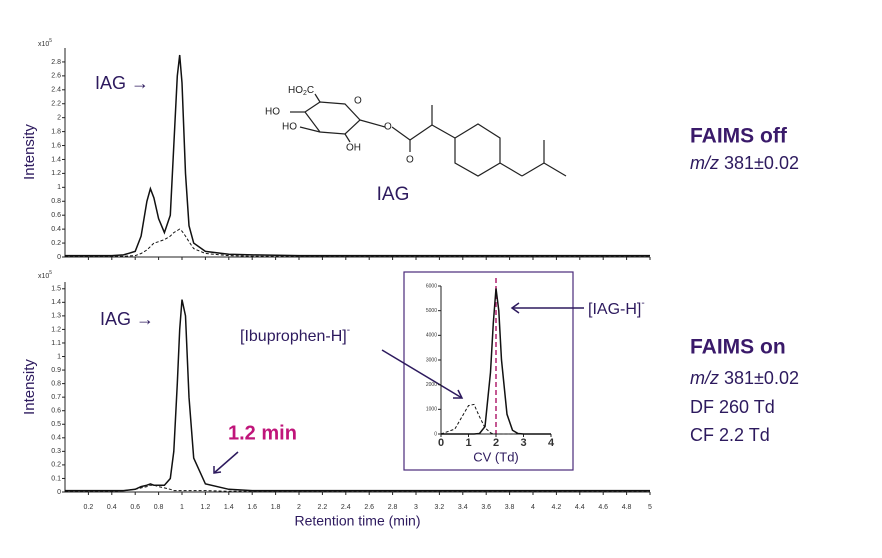 This screenshot has height=558, width=882. Describe the element at coordinates (431, 336) in the screenshot. I see `y-tick-label: 4000` at that location.